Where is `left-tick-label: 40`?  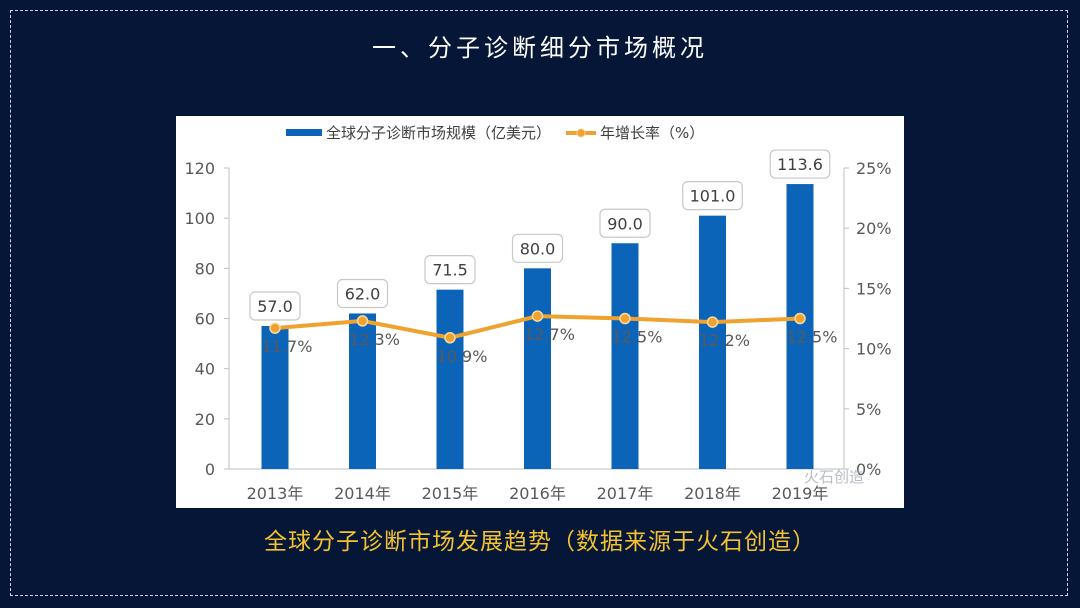 left-tick-label: 40 is located at coordinates (205, 369).